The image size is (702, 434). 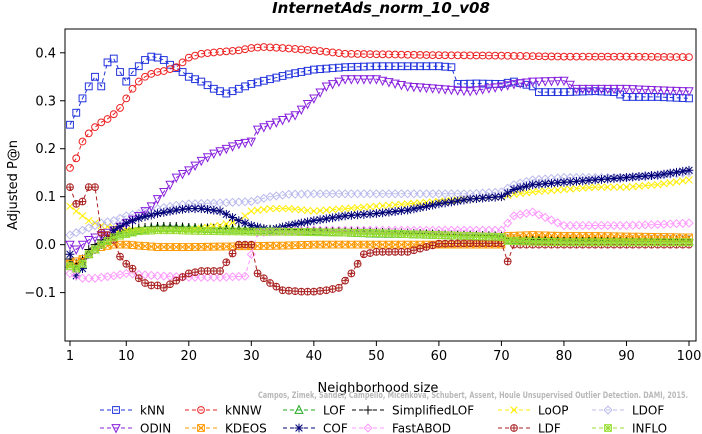 I want to click on legend-label-loop: LoOP, so click(x=553, y=411).